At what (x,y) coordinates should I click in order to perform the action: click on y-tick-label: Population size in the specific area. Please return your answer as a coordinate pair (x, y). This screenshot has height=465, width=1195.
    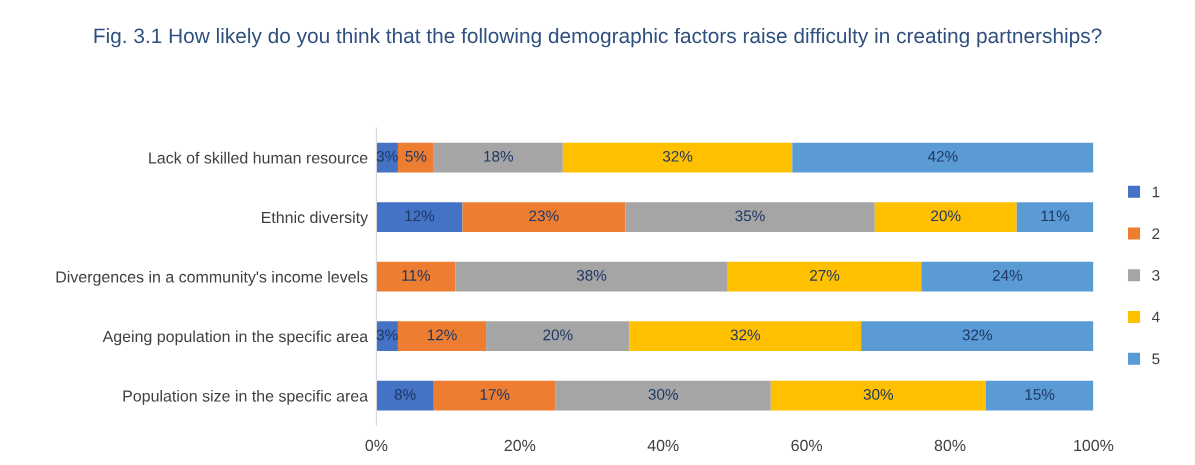
    Looking at the image, I should click on (246, 397).